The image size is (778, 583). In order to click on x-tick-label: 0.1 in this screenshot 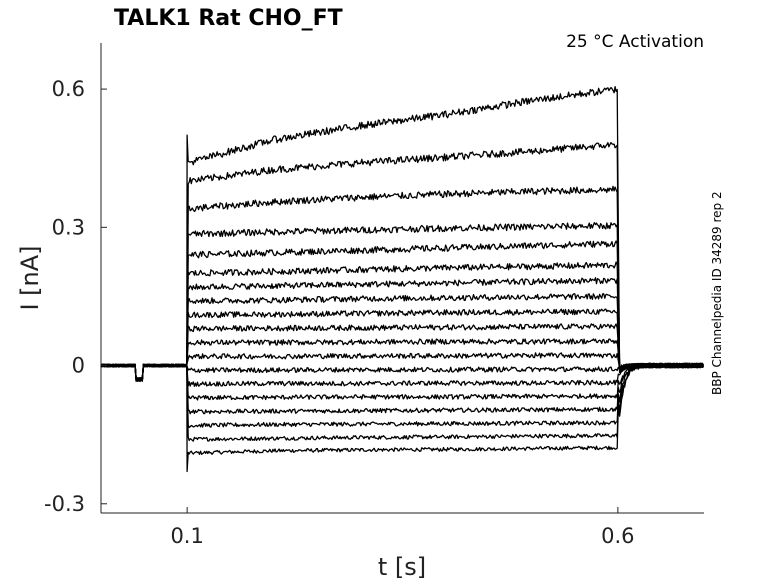, I will do `click(186, 536)`.